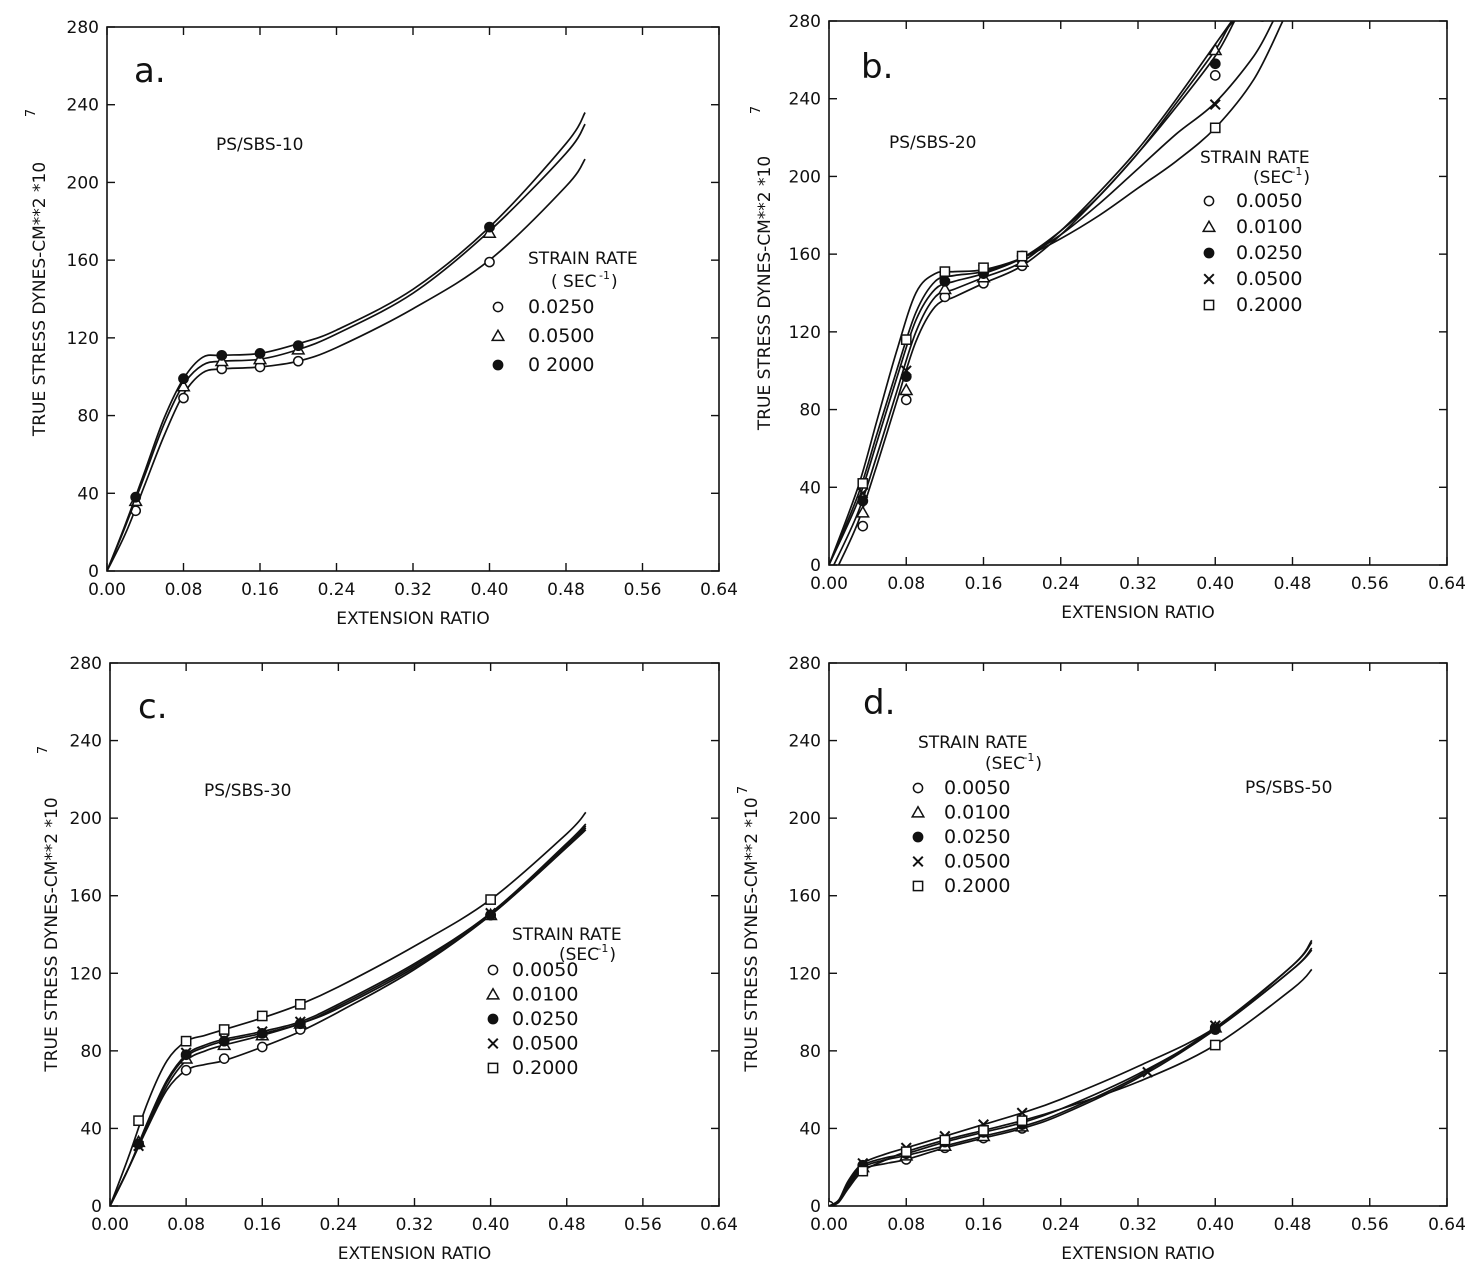  Describe the element at coordinates (879, 703) in the screenshot. I see `panel-letter: d.` at that location.